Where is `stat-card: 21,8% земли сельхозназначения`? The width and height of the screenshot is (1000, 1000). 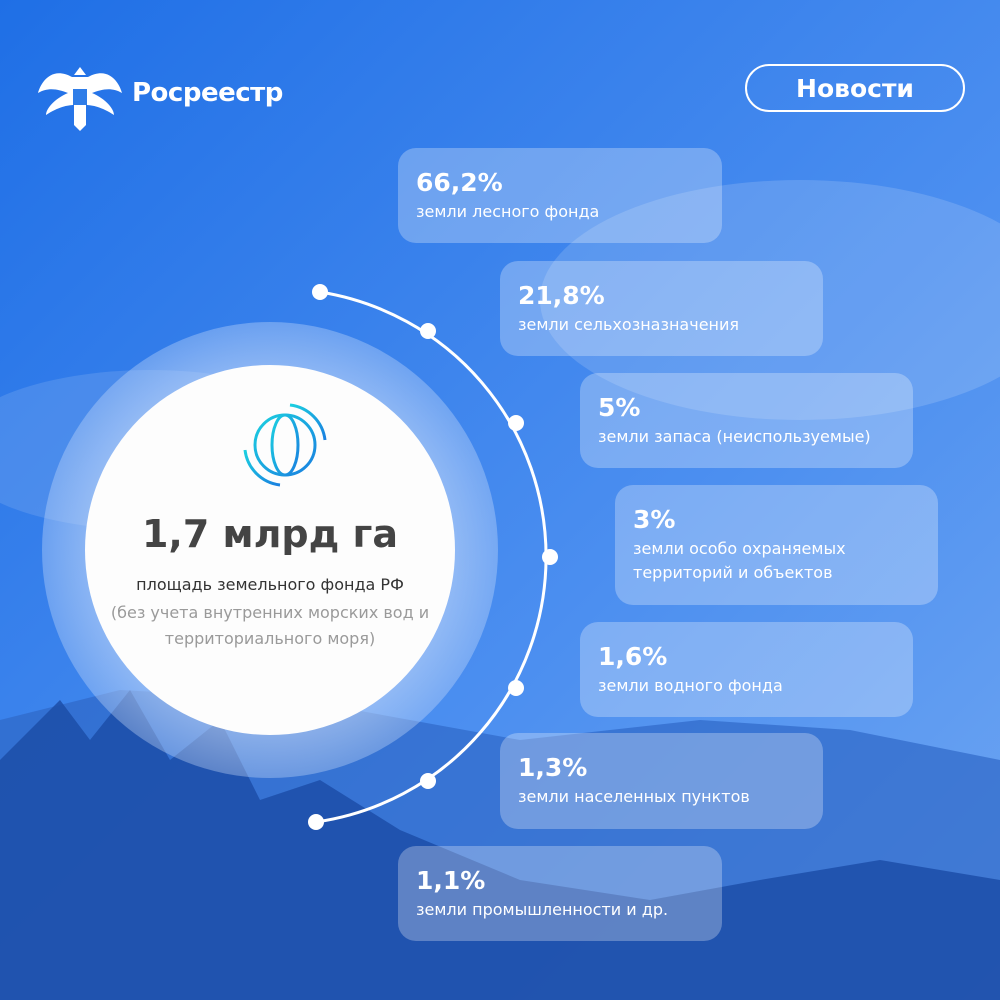 stat-card: 21,8% земли сельхозназначения is located at coordinates (661, 308).